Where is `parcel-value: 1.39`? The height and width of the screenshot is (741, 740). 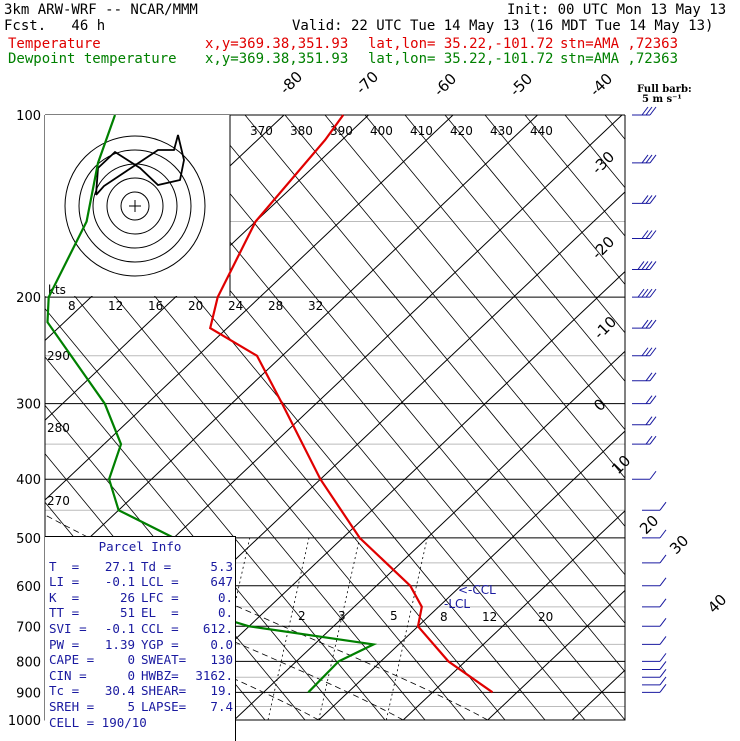 parcel-value: 1.39 is located at coordinates (119, 644).